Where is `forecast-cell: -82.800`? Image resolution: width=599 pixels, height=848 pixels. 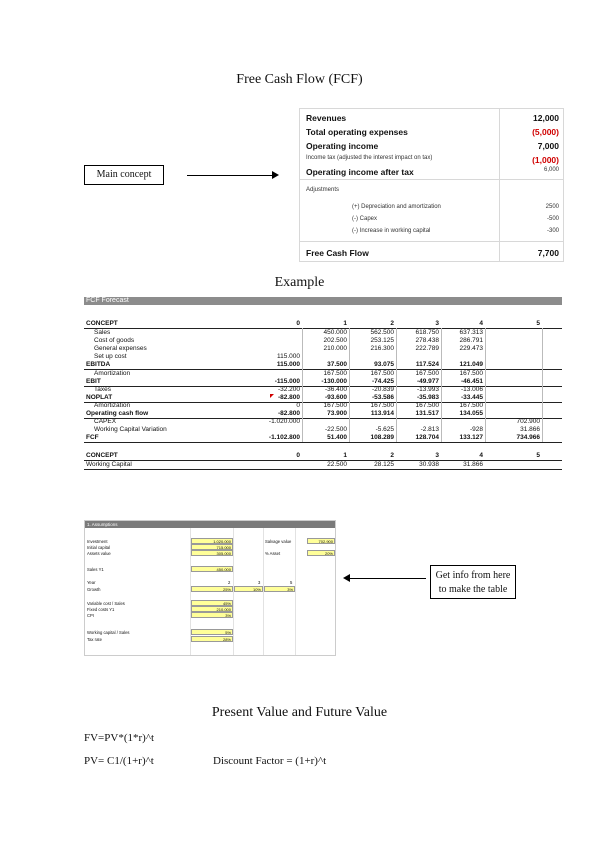
forecast-cell: -82.800 is located at coordinates (288, 397).